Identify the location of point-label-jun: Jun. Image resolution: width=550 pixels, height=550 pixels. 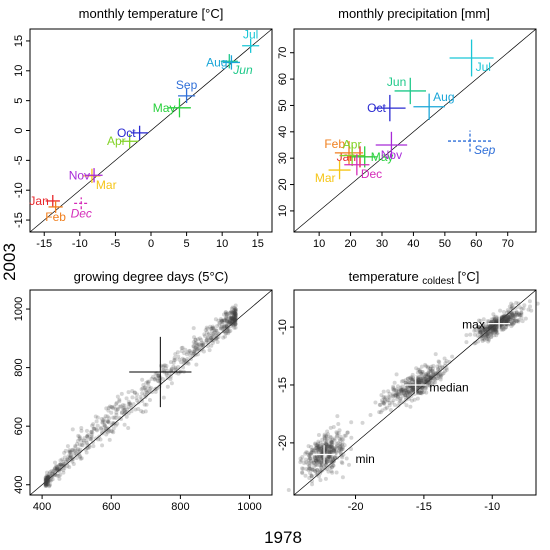
(396, 82).